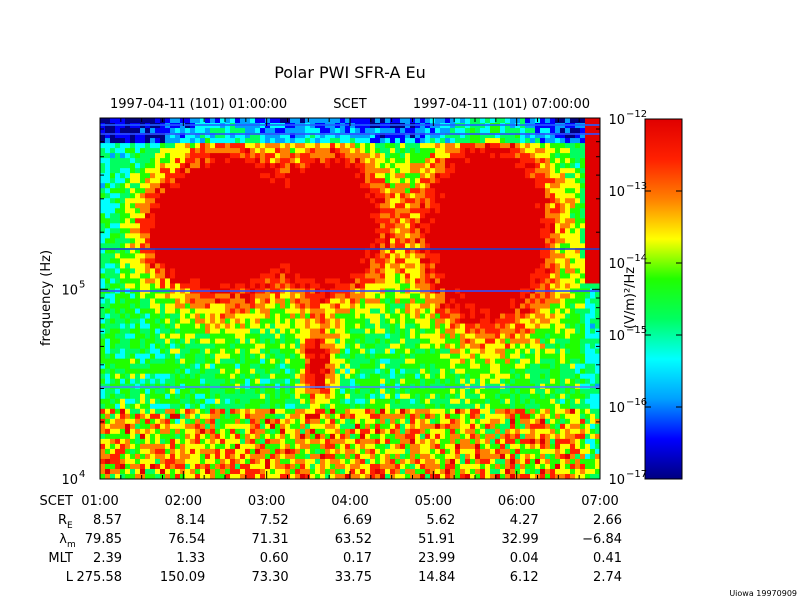 This screenshot has width=800, height=600. What do you see at coordinates (350, 72) in the screenshot?
I see `chart-title: Polar PWI SFR-A Eu` at bounding box center [350, 72].